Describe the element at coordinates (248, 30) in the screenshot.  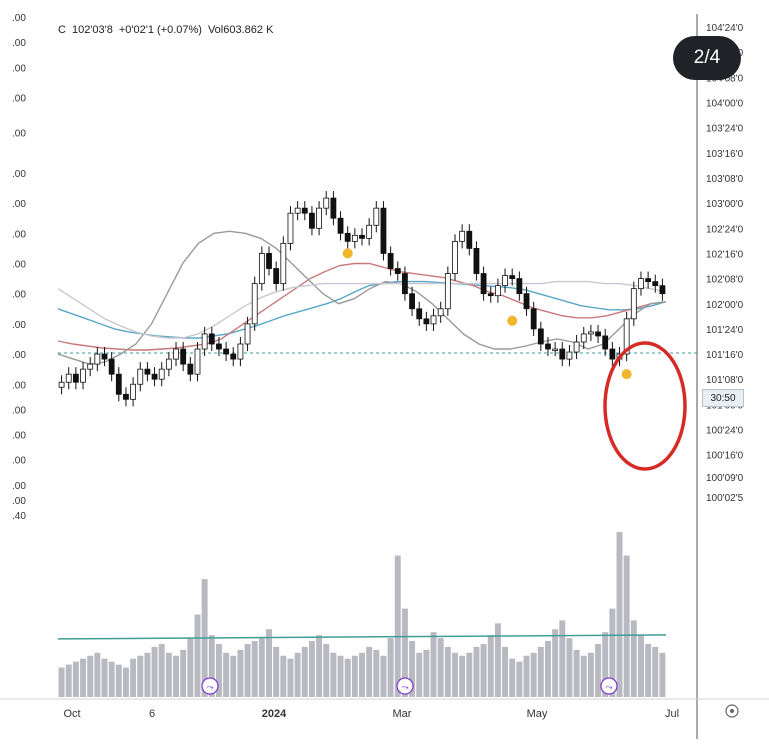
I see `volume-value: 603.862 K` at that location.